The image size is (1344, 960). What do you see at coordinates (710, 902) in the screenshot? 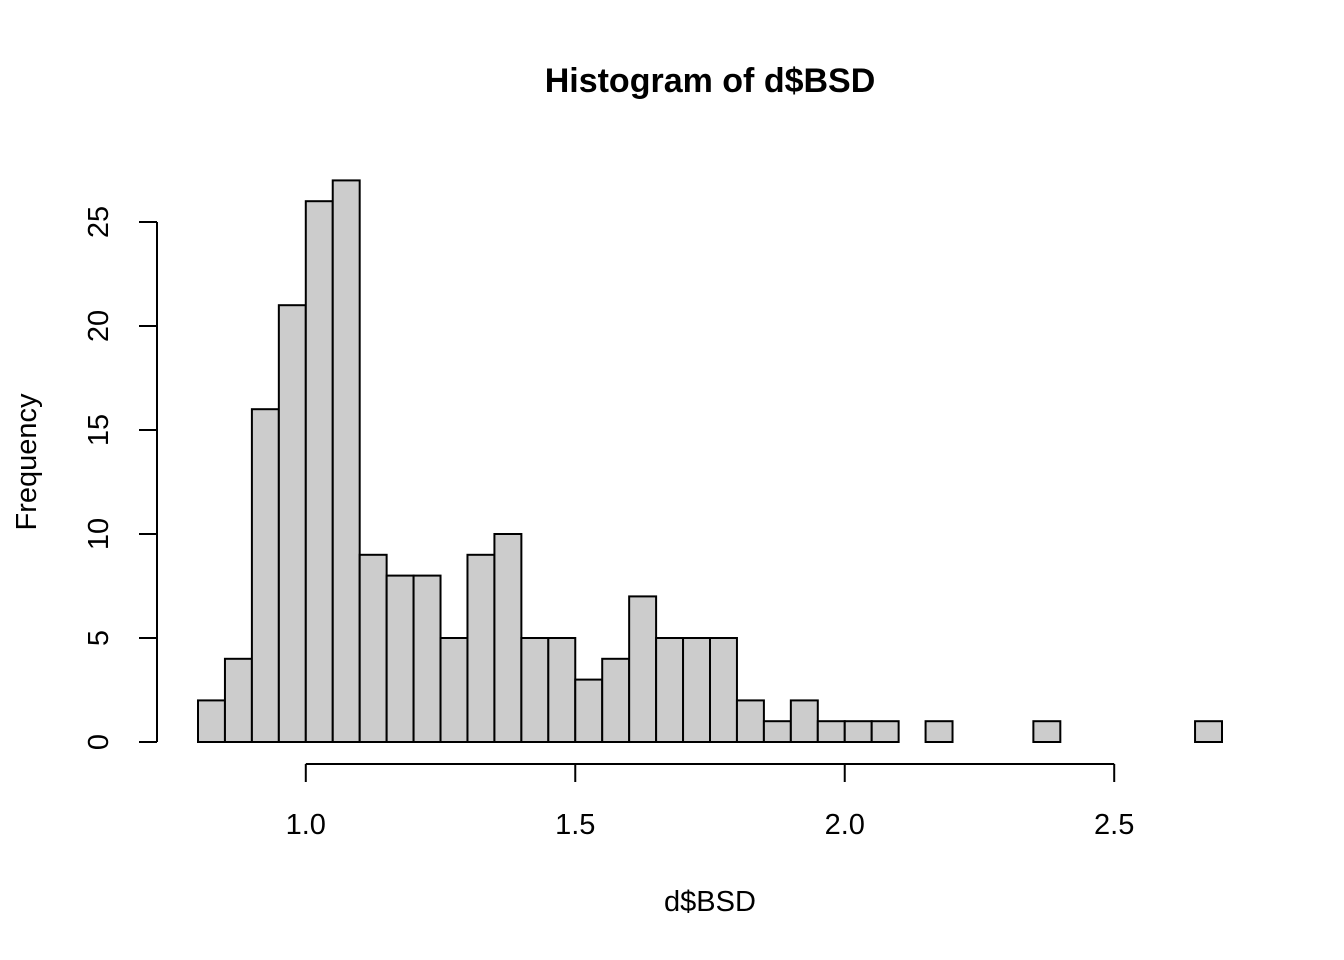
I see `x-axis-label: d$BSD` at bounding box center [710, 902].